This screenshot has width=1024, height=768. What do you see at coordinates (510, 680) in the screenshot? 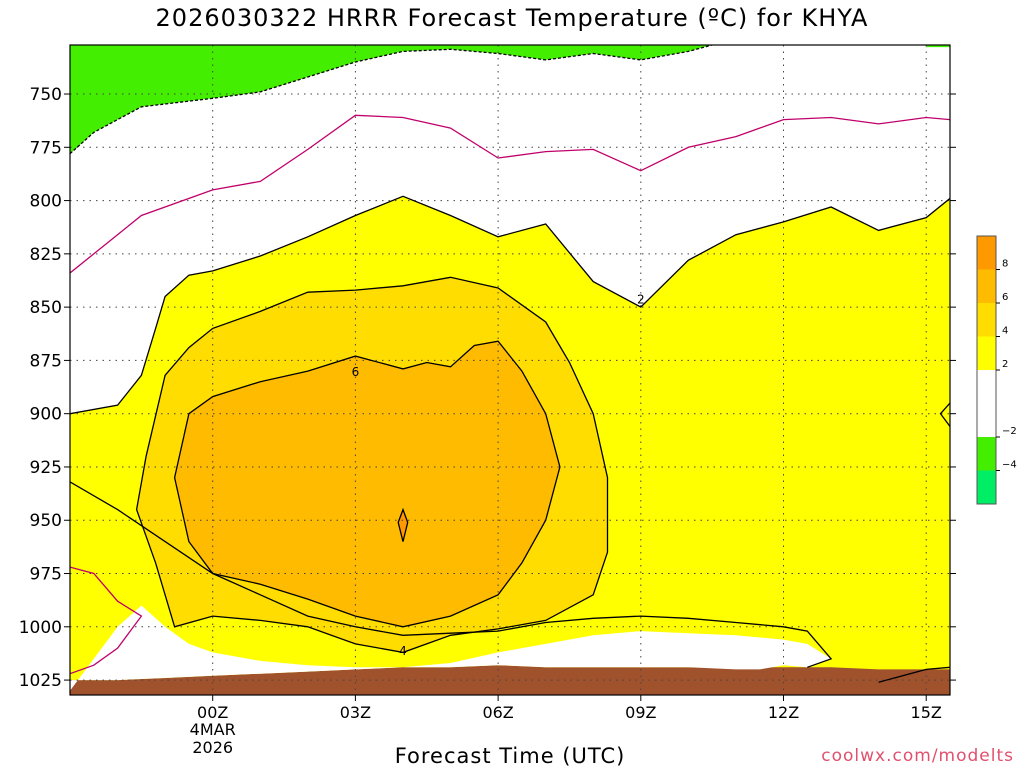
I see `region-ground` at bounding box center [510, 680].